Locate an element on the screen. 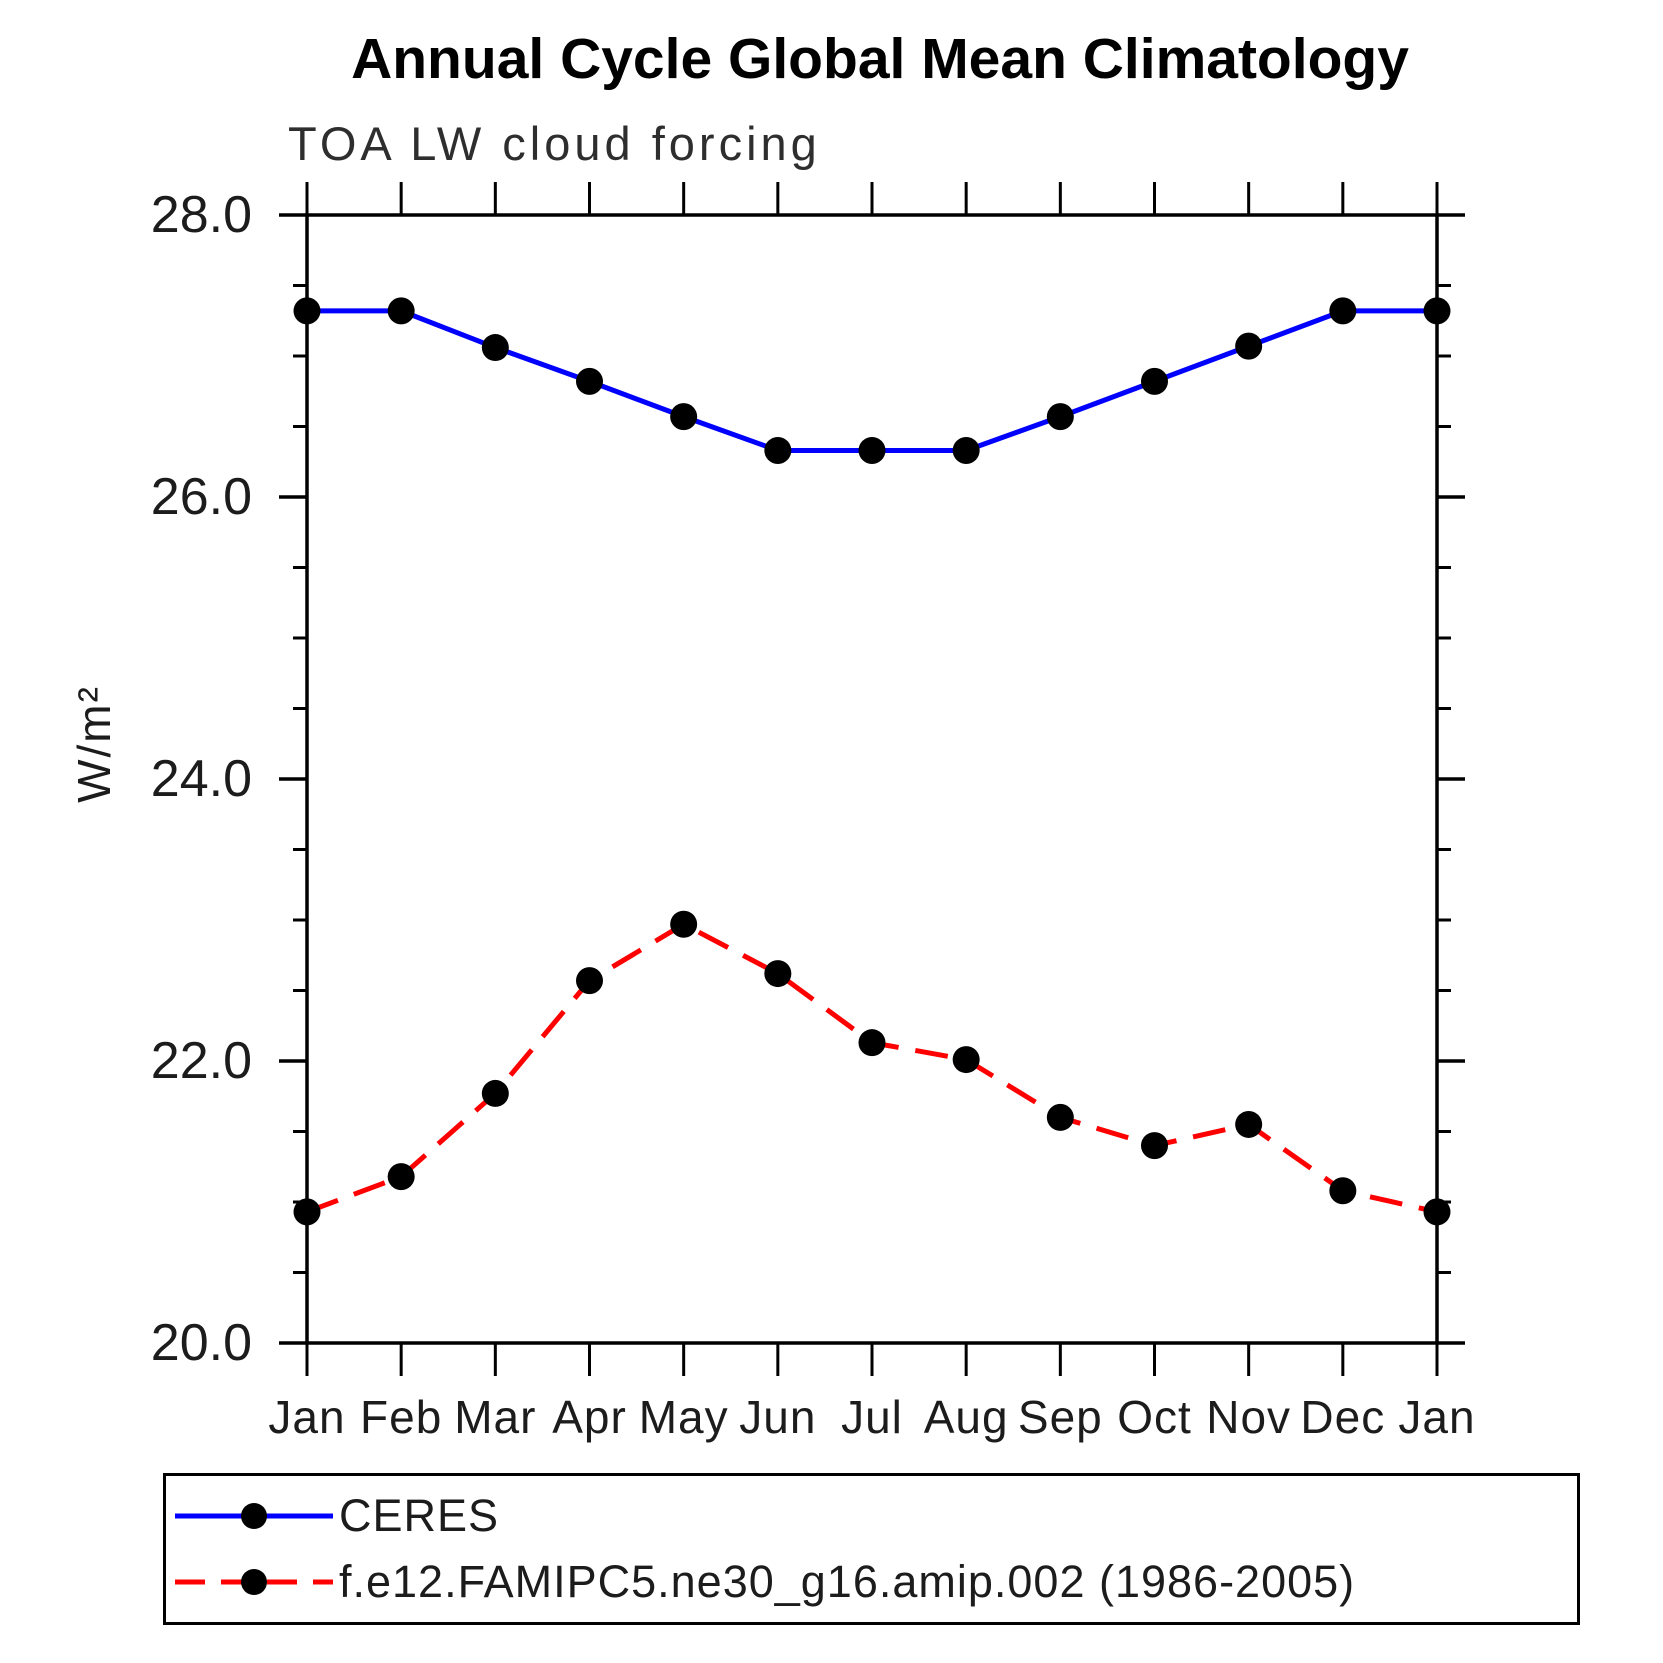 The image size is (1663, 1663). x-tick-label: Feb is located at coordinates (401, 1417).